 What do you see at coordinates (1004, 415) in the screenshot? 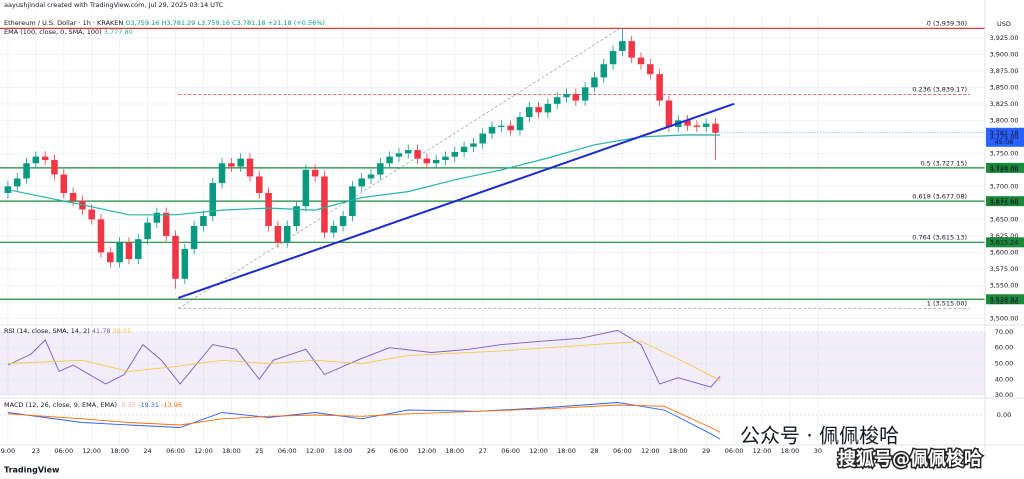
I see `y-tick-label: 0.00` at bounding box center [1004, 415].